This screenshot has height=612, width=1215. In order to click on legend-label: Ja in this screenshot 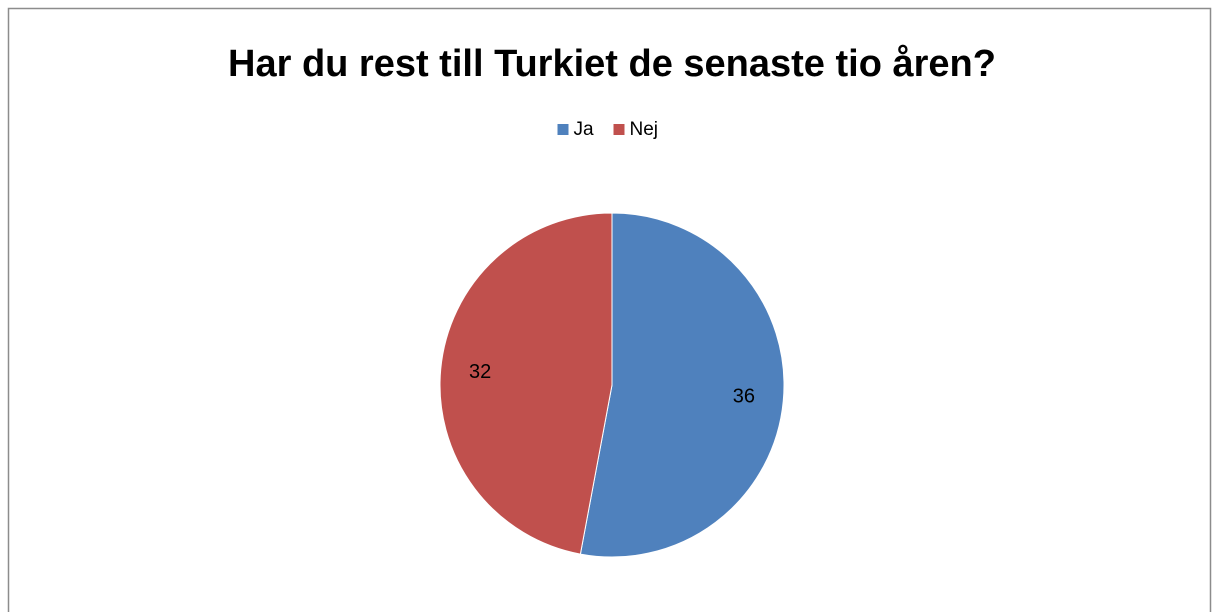, I will do `click(584, 129)`.